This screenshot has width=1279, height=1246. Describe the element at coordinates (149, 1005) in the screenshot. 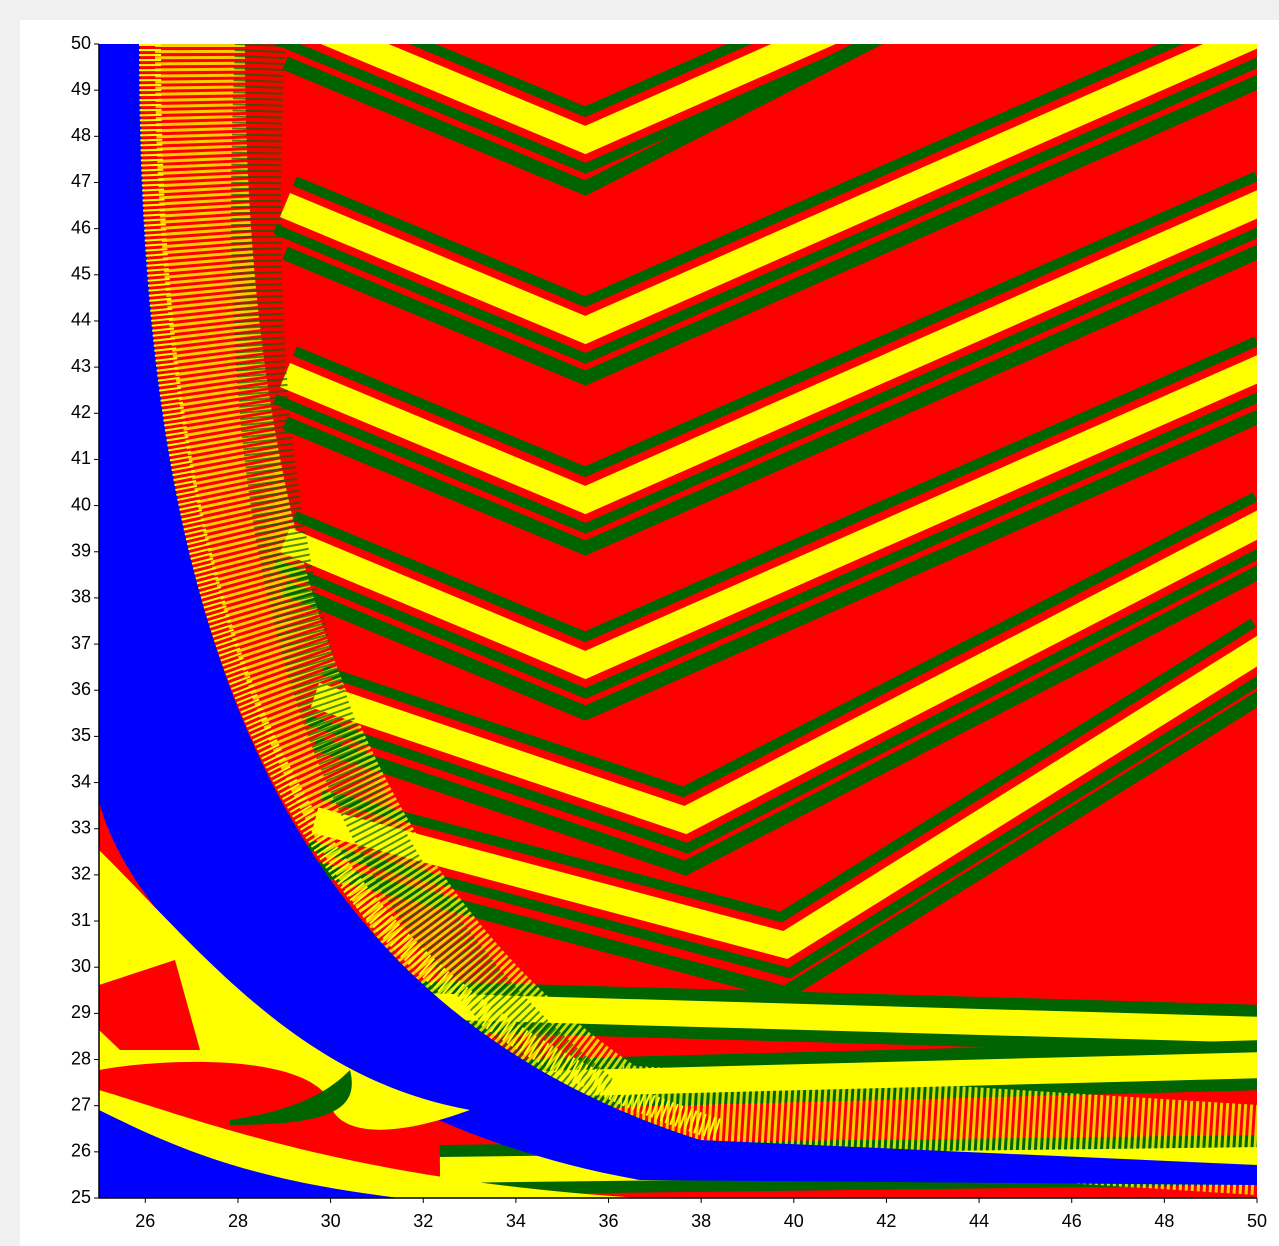

I see `region-red` at that location.